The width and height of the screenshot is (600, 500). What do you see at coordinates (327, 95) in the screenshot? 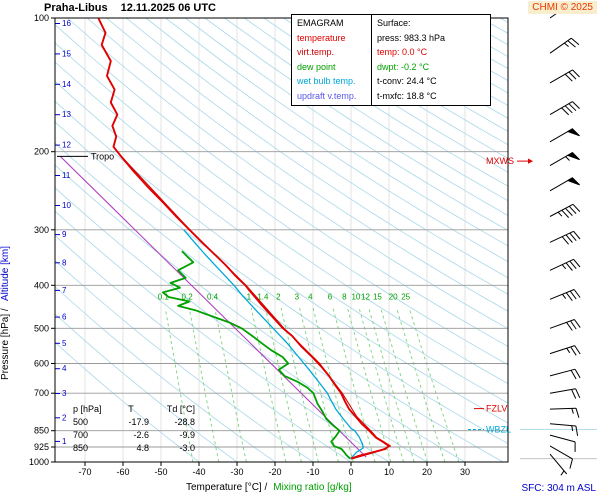
I see `legend-item-updraft: updraft v.temp.` at bounding box center [327, 95].